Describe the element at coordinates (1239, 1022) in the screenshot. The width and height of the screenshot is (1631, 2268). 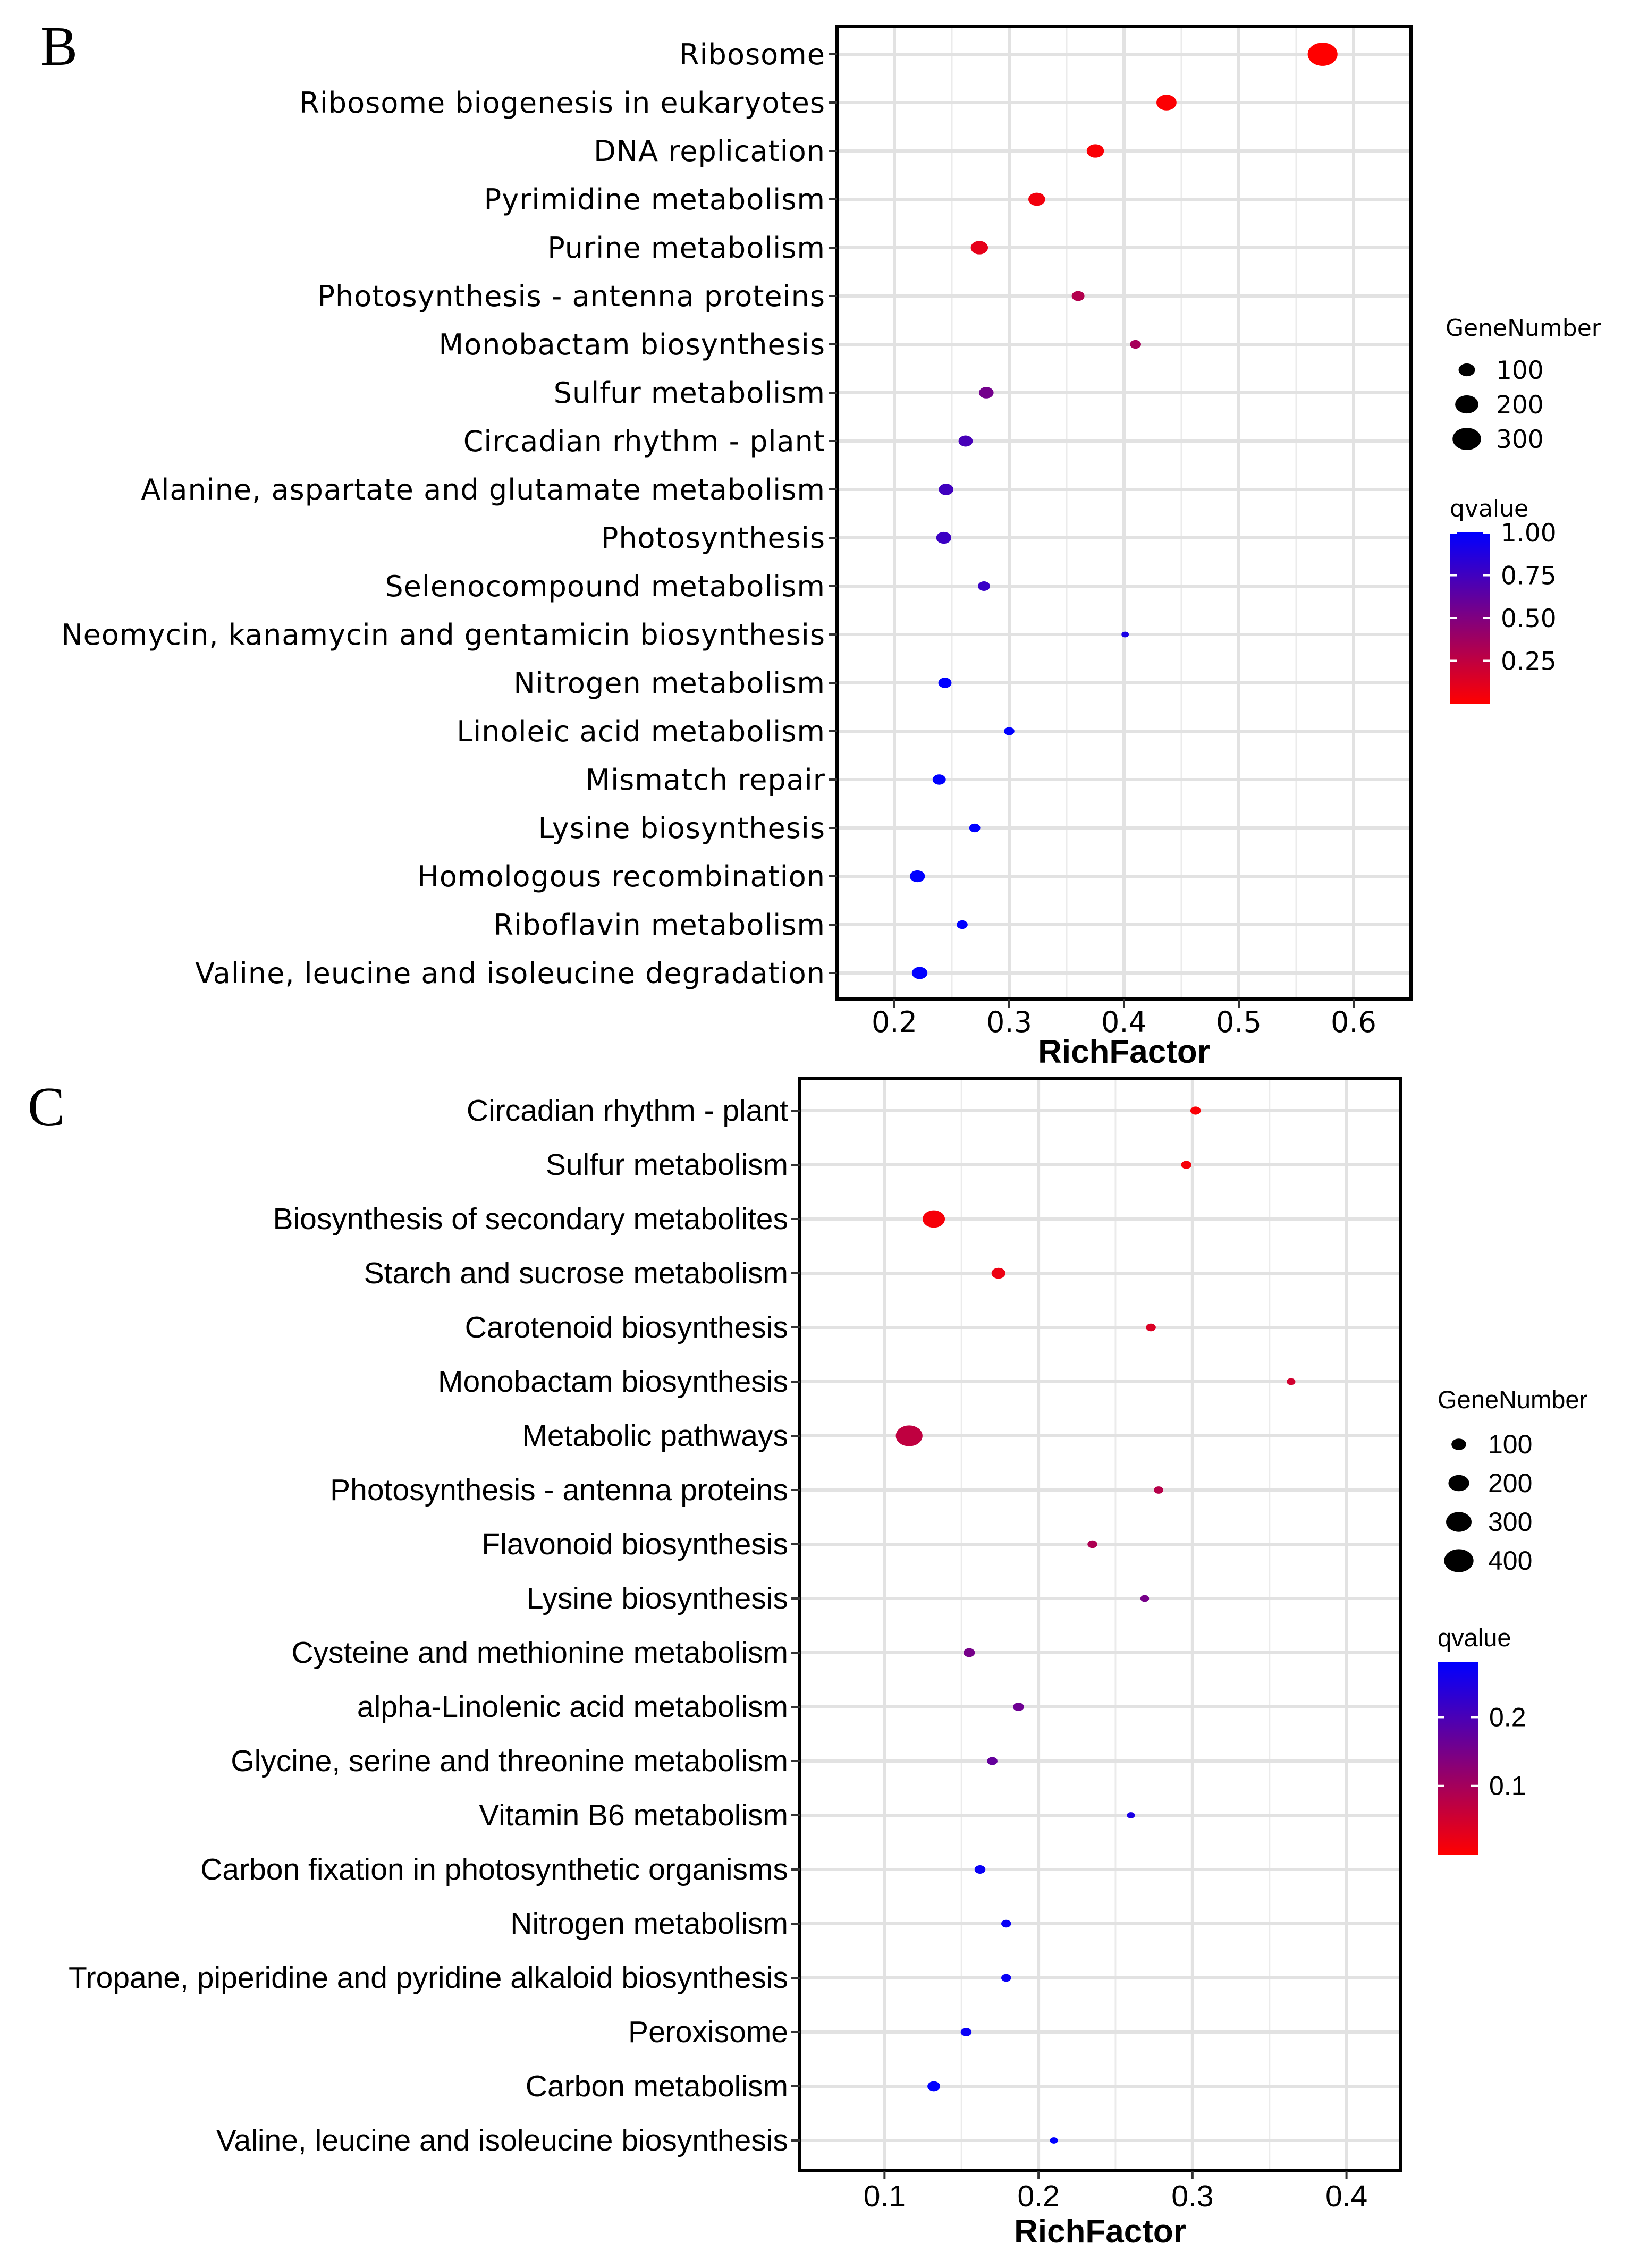
I see `x-tick-label: 0.5` at that location.